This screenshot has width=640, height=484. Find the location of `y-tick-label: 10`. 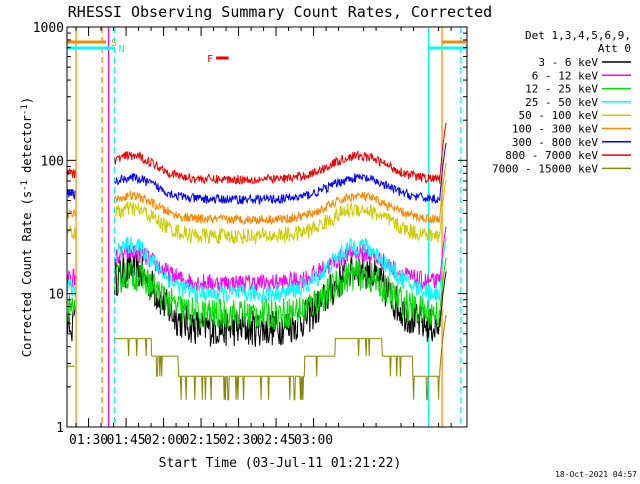

y-tick-label: 10 is located at coordinates (56, 295).